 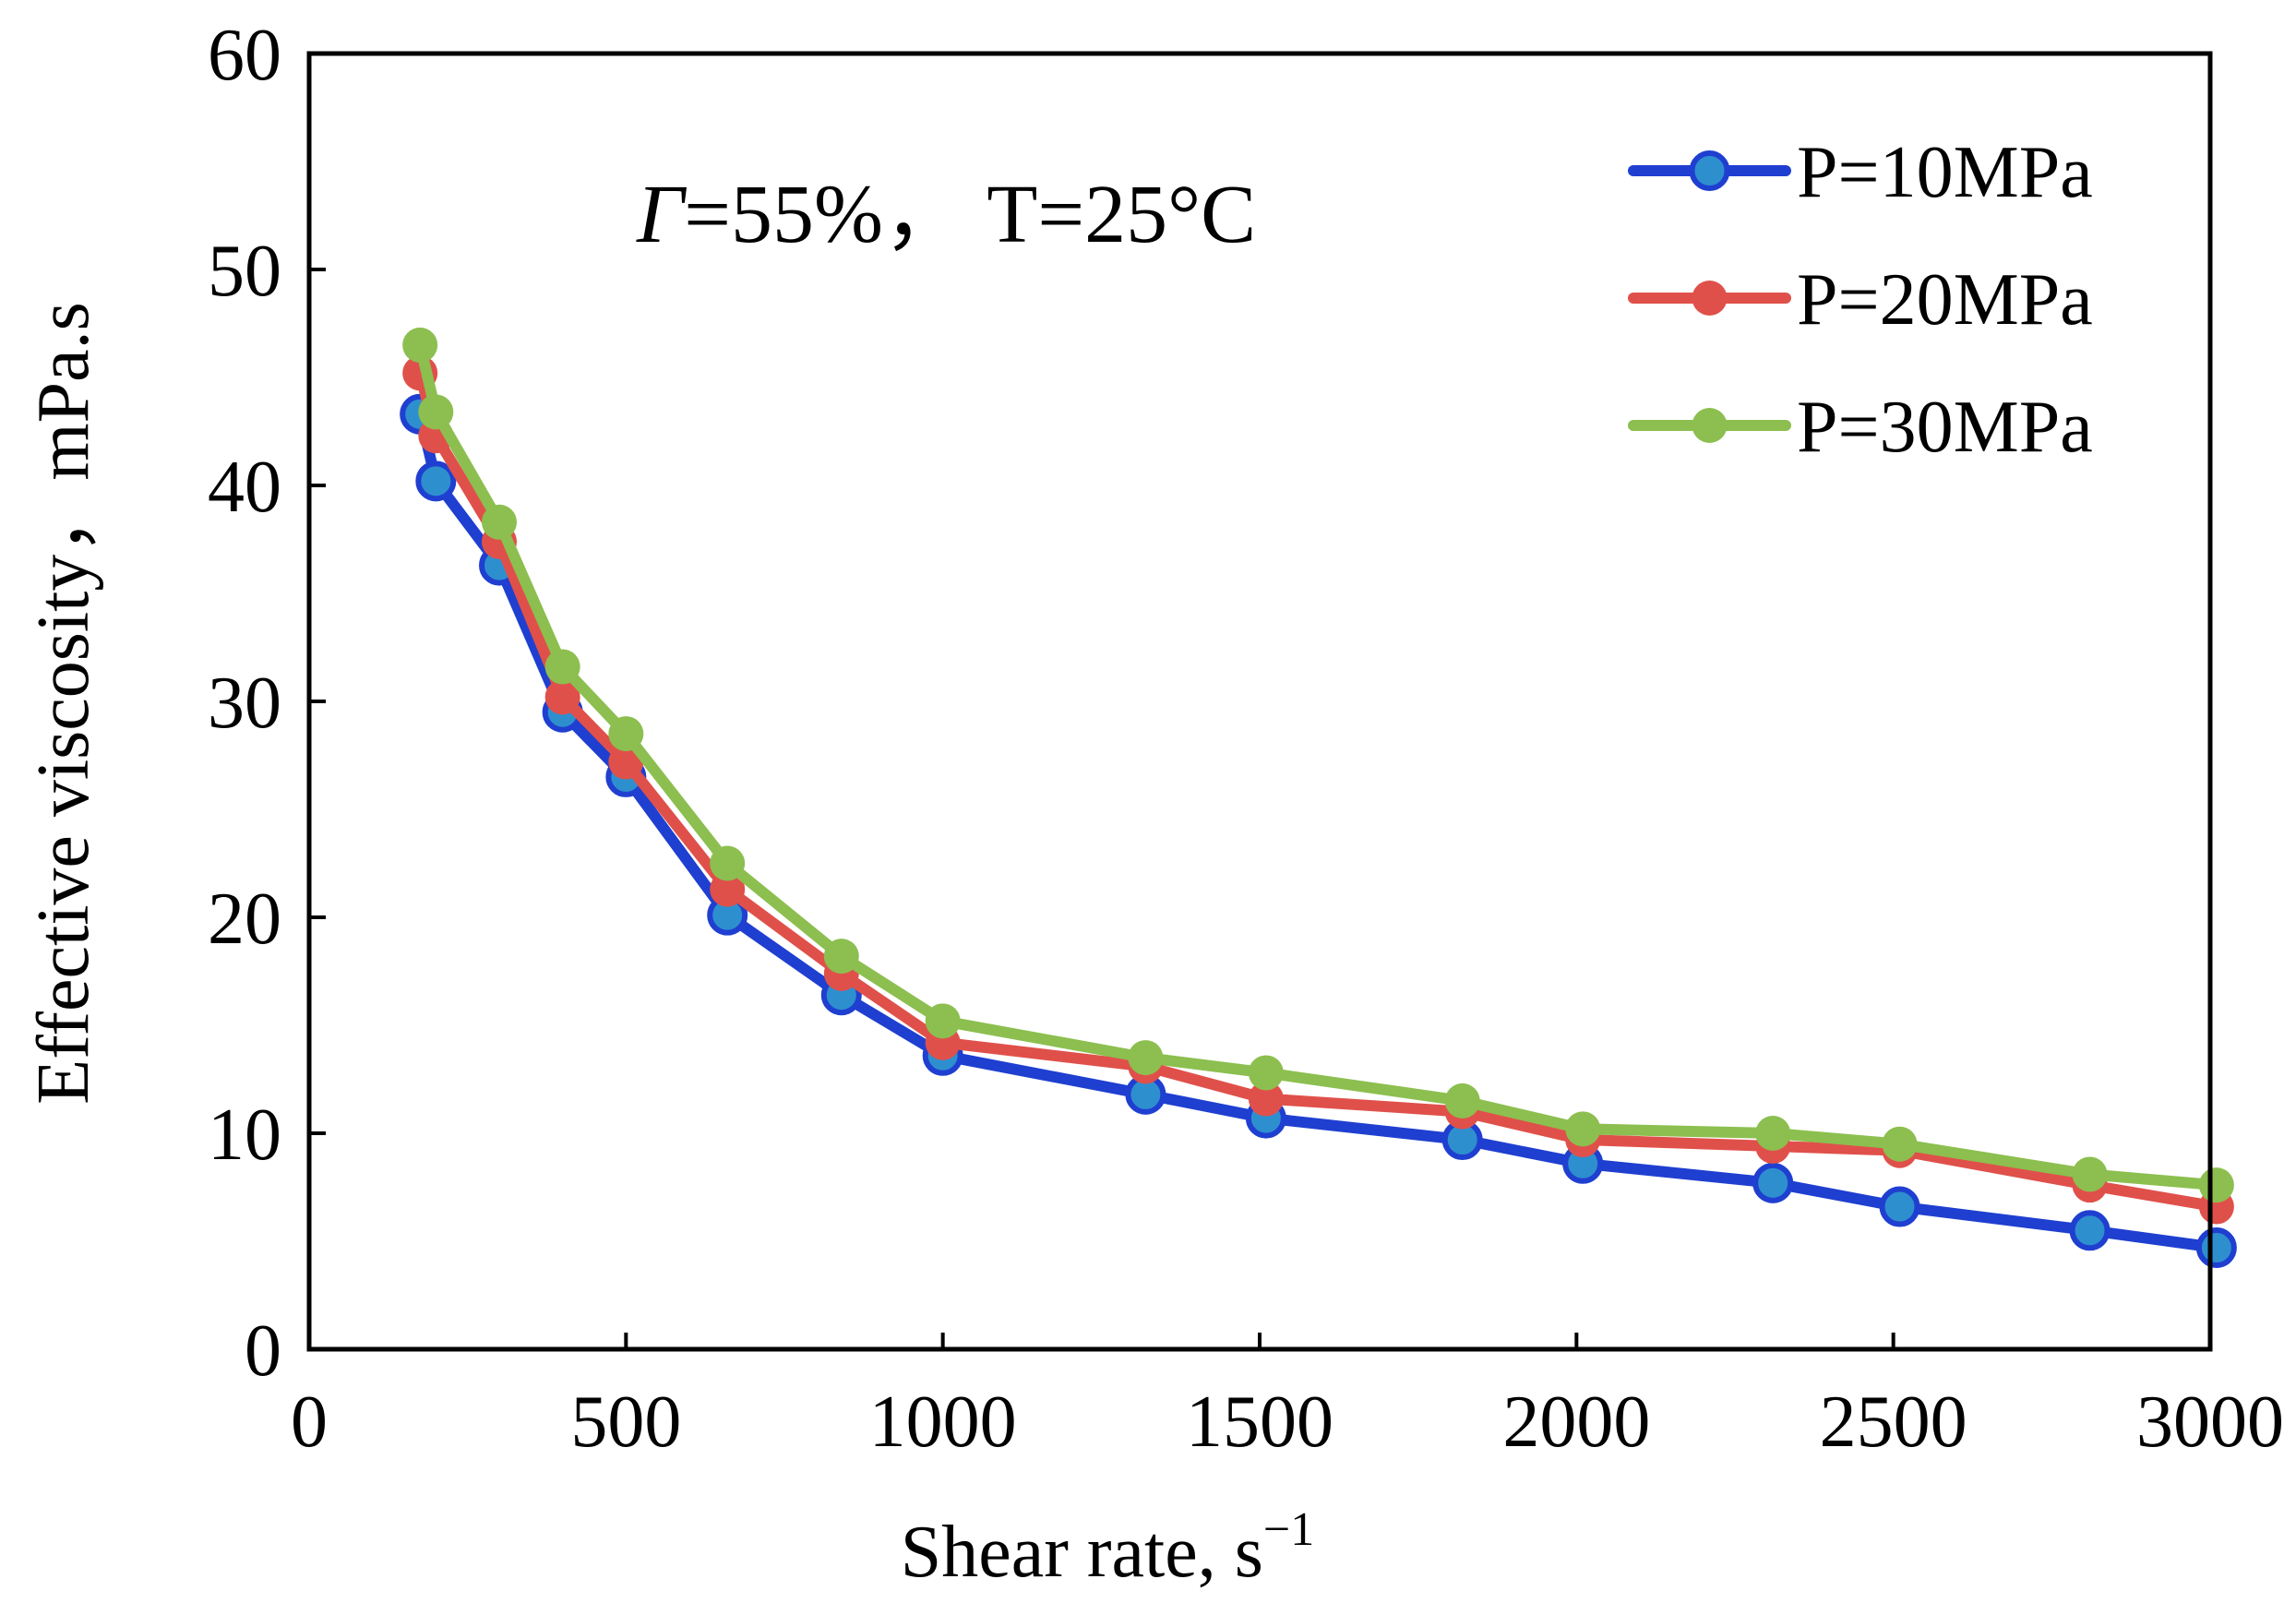 What do you see at coordinates (1259, 1422) in the screenshot?
I see `x-tick-label: 1500` at bounding box center [1259, 1422].